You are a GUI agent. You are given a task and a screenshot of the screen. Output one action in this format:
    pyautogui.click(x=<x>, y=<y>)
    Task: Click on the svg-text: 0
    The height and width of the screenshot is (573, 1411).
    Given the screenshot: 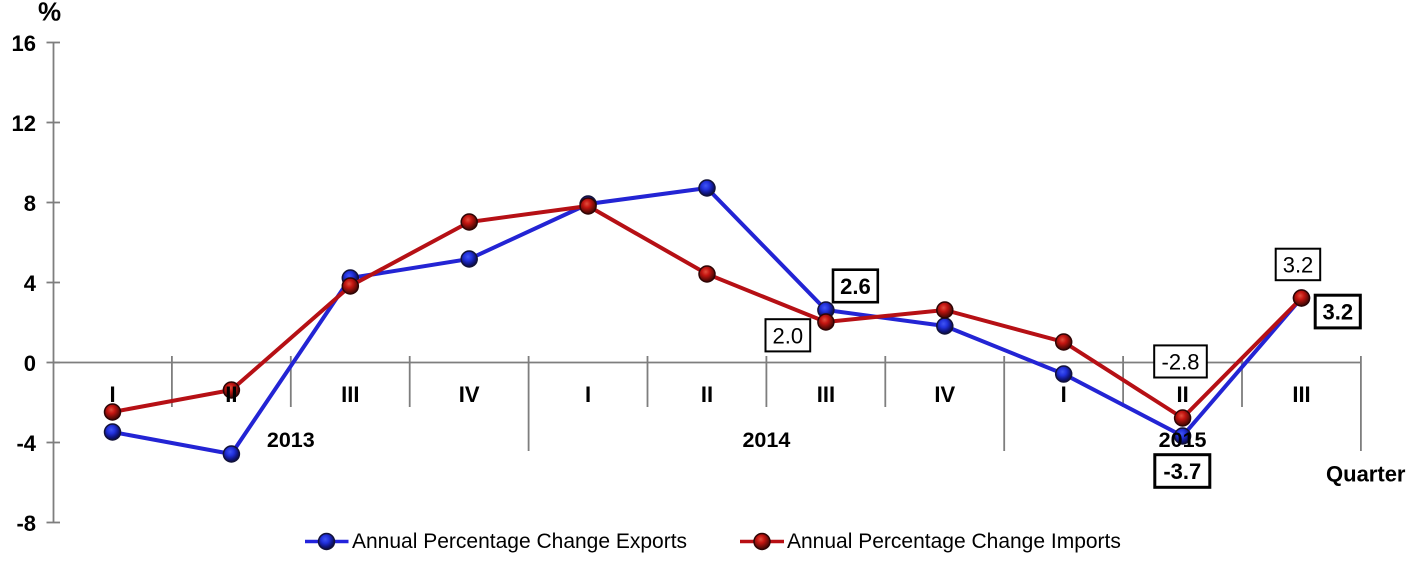 What is the action you would take?
    pyautogui.click(x=30, y=363)
    